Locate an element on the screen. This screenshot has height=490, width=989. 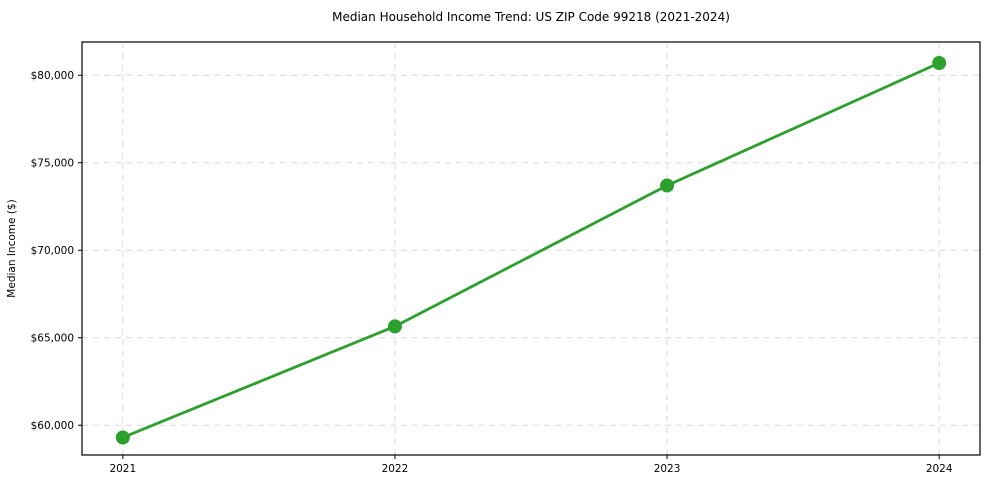
y-tick-label: $75,000 is located at coordinates (52, 163).